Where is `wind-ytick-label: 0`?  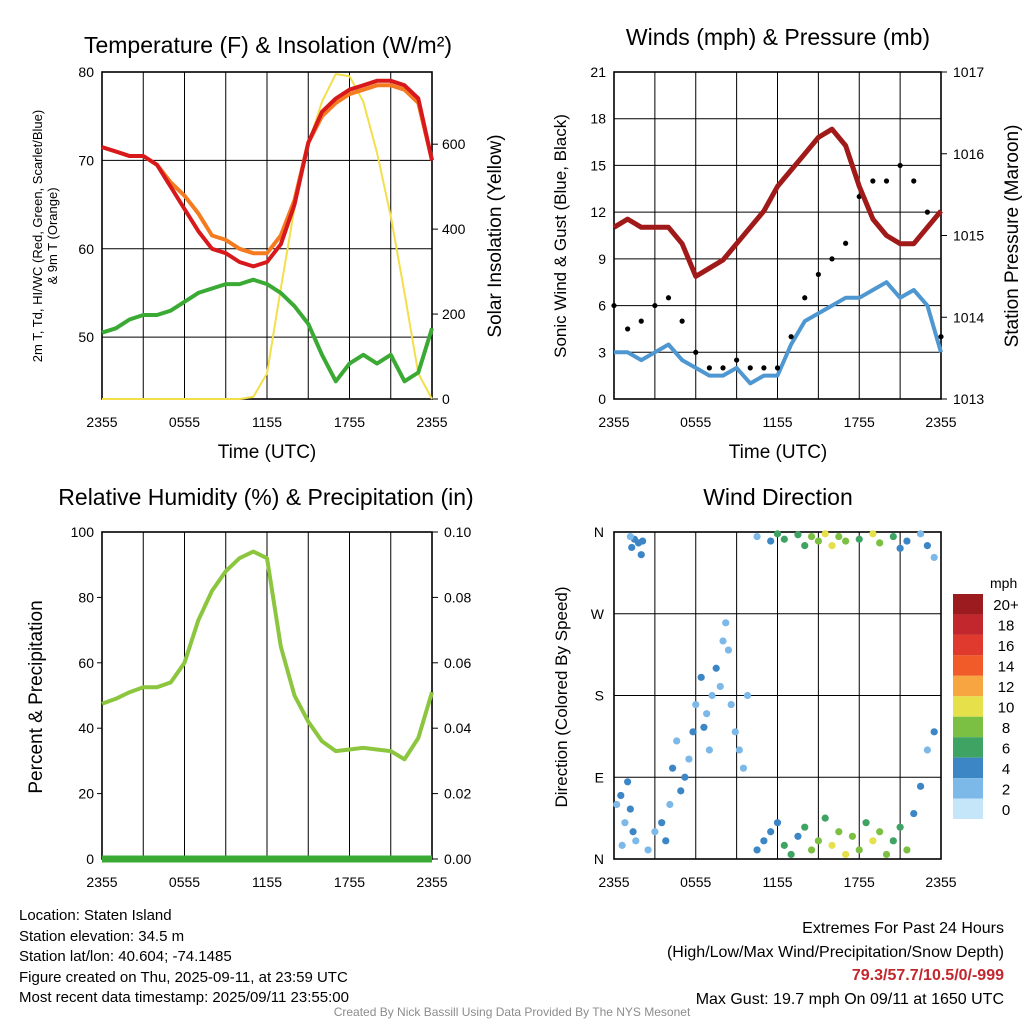
wind-ytick-label: 0 is located at coordinates (602, 399).